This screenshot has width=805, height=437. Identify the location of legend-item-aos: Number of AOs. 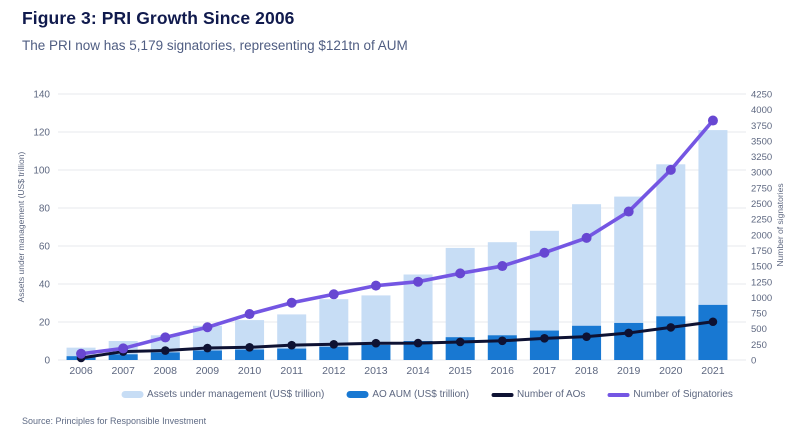
(538, 394).